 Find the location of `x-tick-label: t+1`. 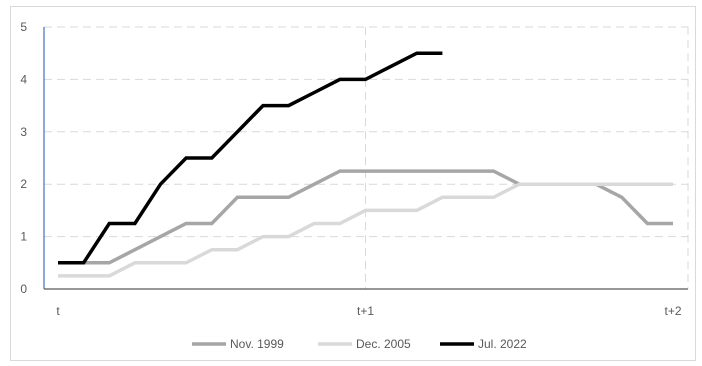

x-tick-label: t+1 is located at coordinates (365, 311).